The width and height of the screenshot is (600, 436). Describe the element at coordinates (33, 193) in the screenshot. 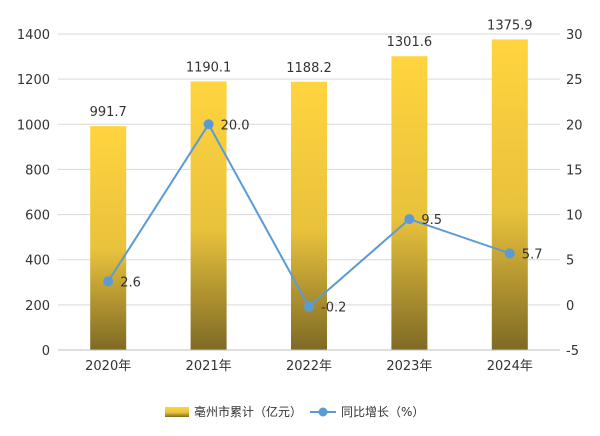

I see `left-axis: 0 200 400 600 800 1000 1200 1400` at that location.